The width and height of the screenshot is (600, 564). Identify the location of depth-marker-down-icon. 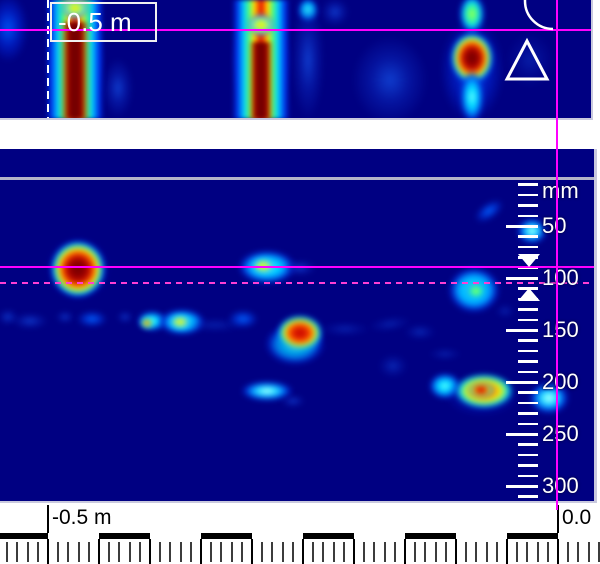
(529, 260).